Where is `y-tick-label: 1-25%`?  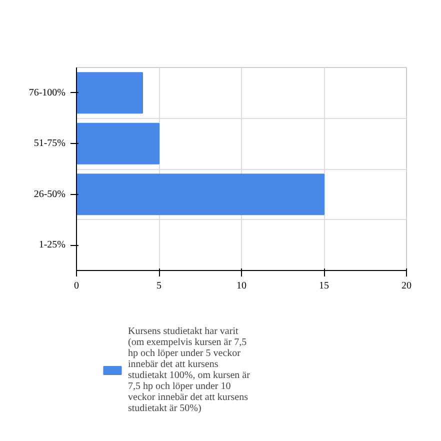 y-tick-label: 1-25% is located at coordinates (52, 245).